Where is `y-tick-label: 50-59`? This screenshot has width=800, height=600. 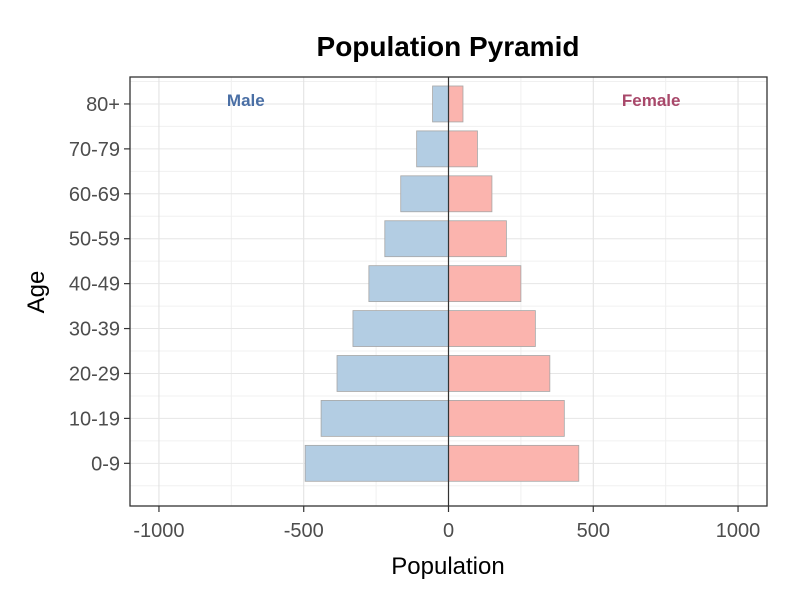 y-tick-label: 50-59 is located at coordinates (94, 240).